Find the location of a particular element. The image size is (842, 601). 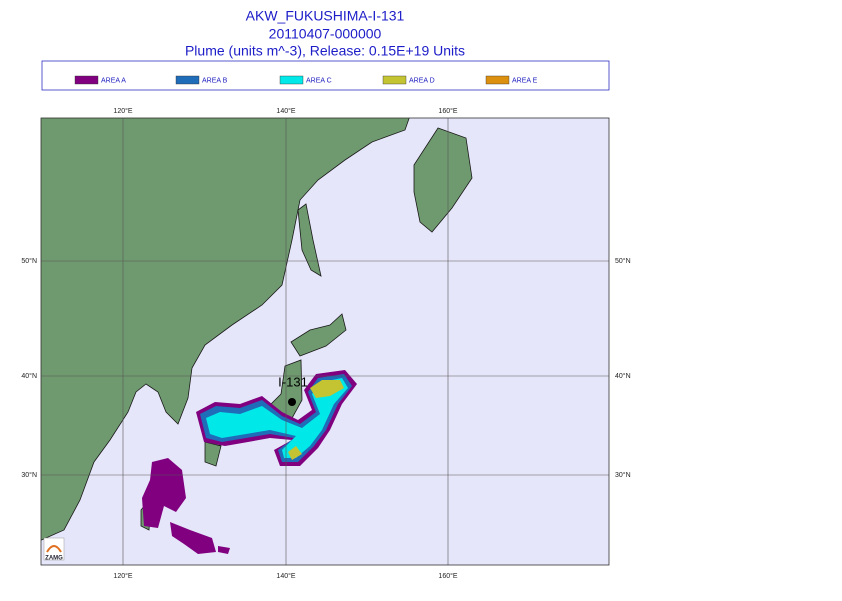

legend-label: AREA D is located at coordinates (422, 80).